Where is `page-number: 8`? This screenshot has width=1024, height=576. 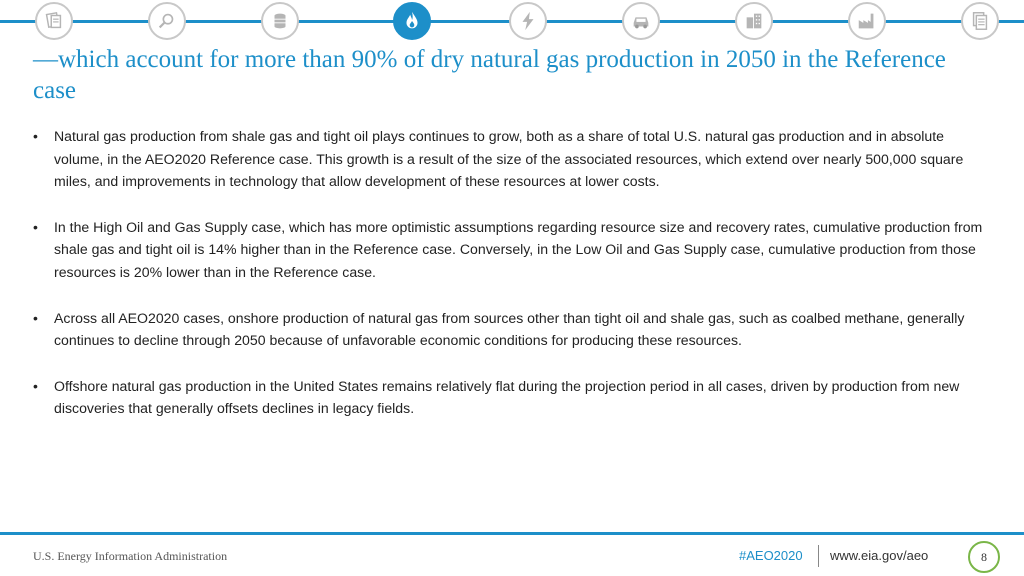 page-number: 8 is located at coordinates (984, 557).